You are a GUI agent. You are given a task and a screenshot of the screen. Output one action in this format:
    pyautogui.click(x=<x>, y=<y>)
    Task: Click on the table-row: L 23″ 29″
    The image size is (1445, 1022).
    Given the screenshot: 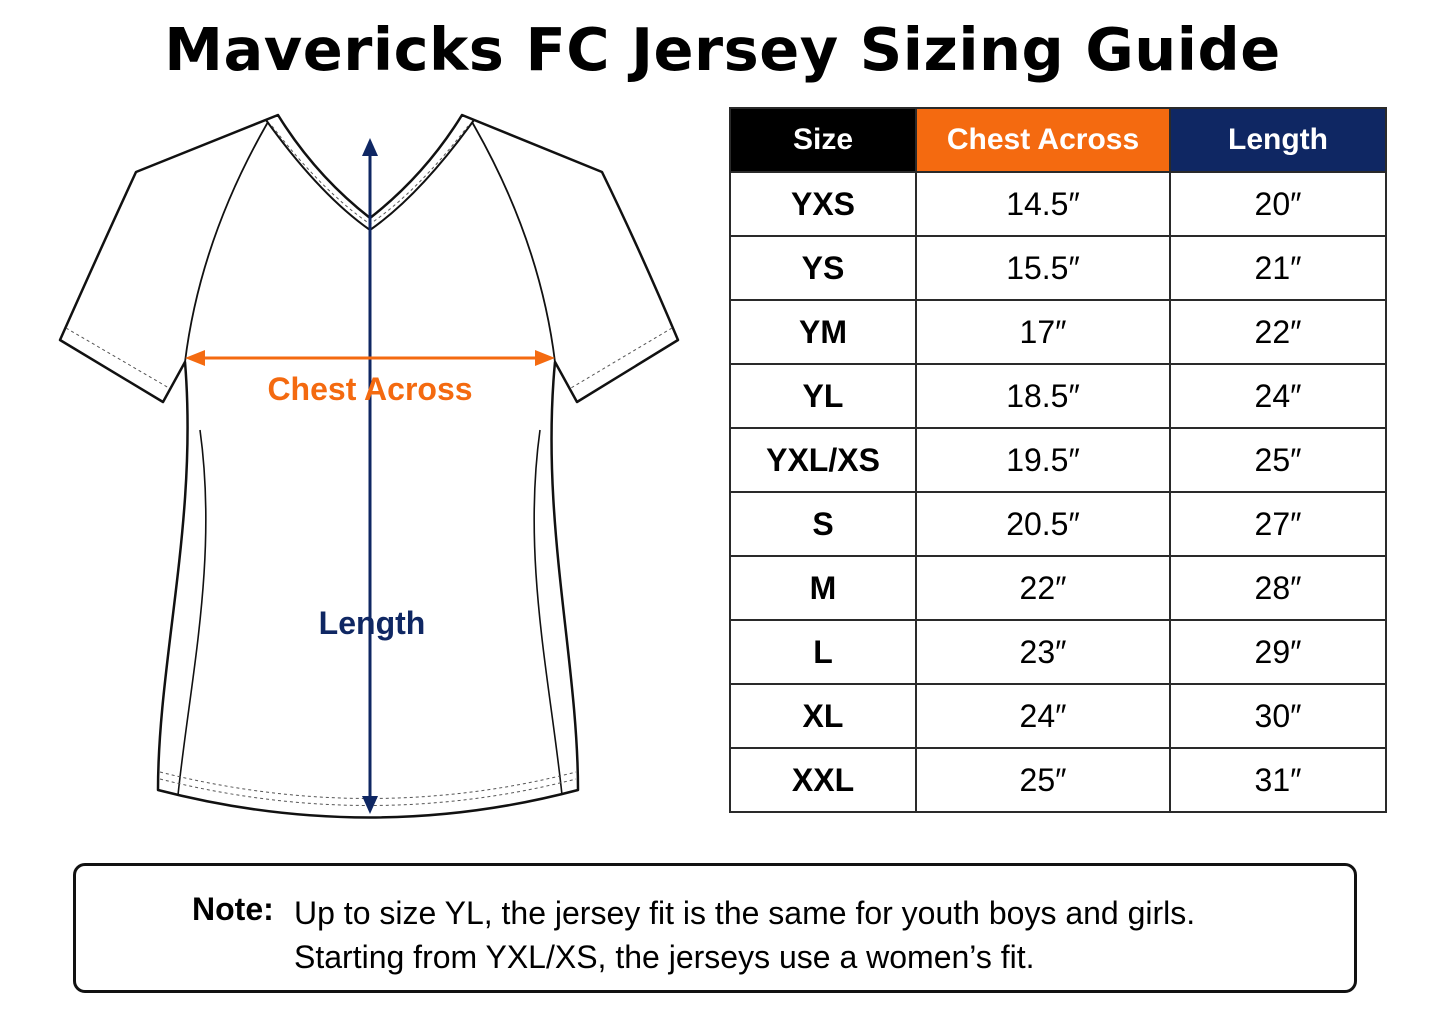 What is the action you would take?
    pyautogui.click(x=1058, y=652)
    